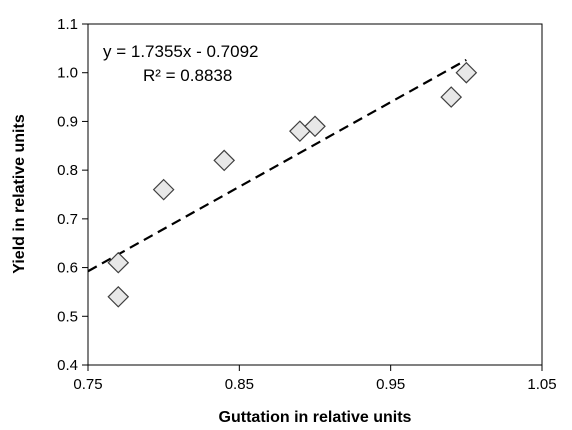  What do you see at coordinates (67, 316) in the screenshot?
I see `y-tick-label: 0.5` at bounding box center [67, 316].